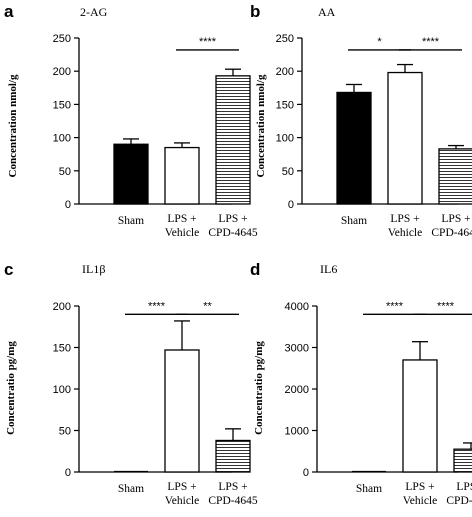 This screenshot has height=517, width=472. I want to click on significance-label: **, so click(207, 306).